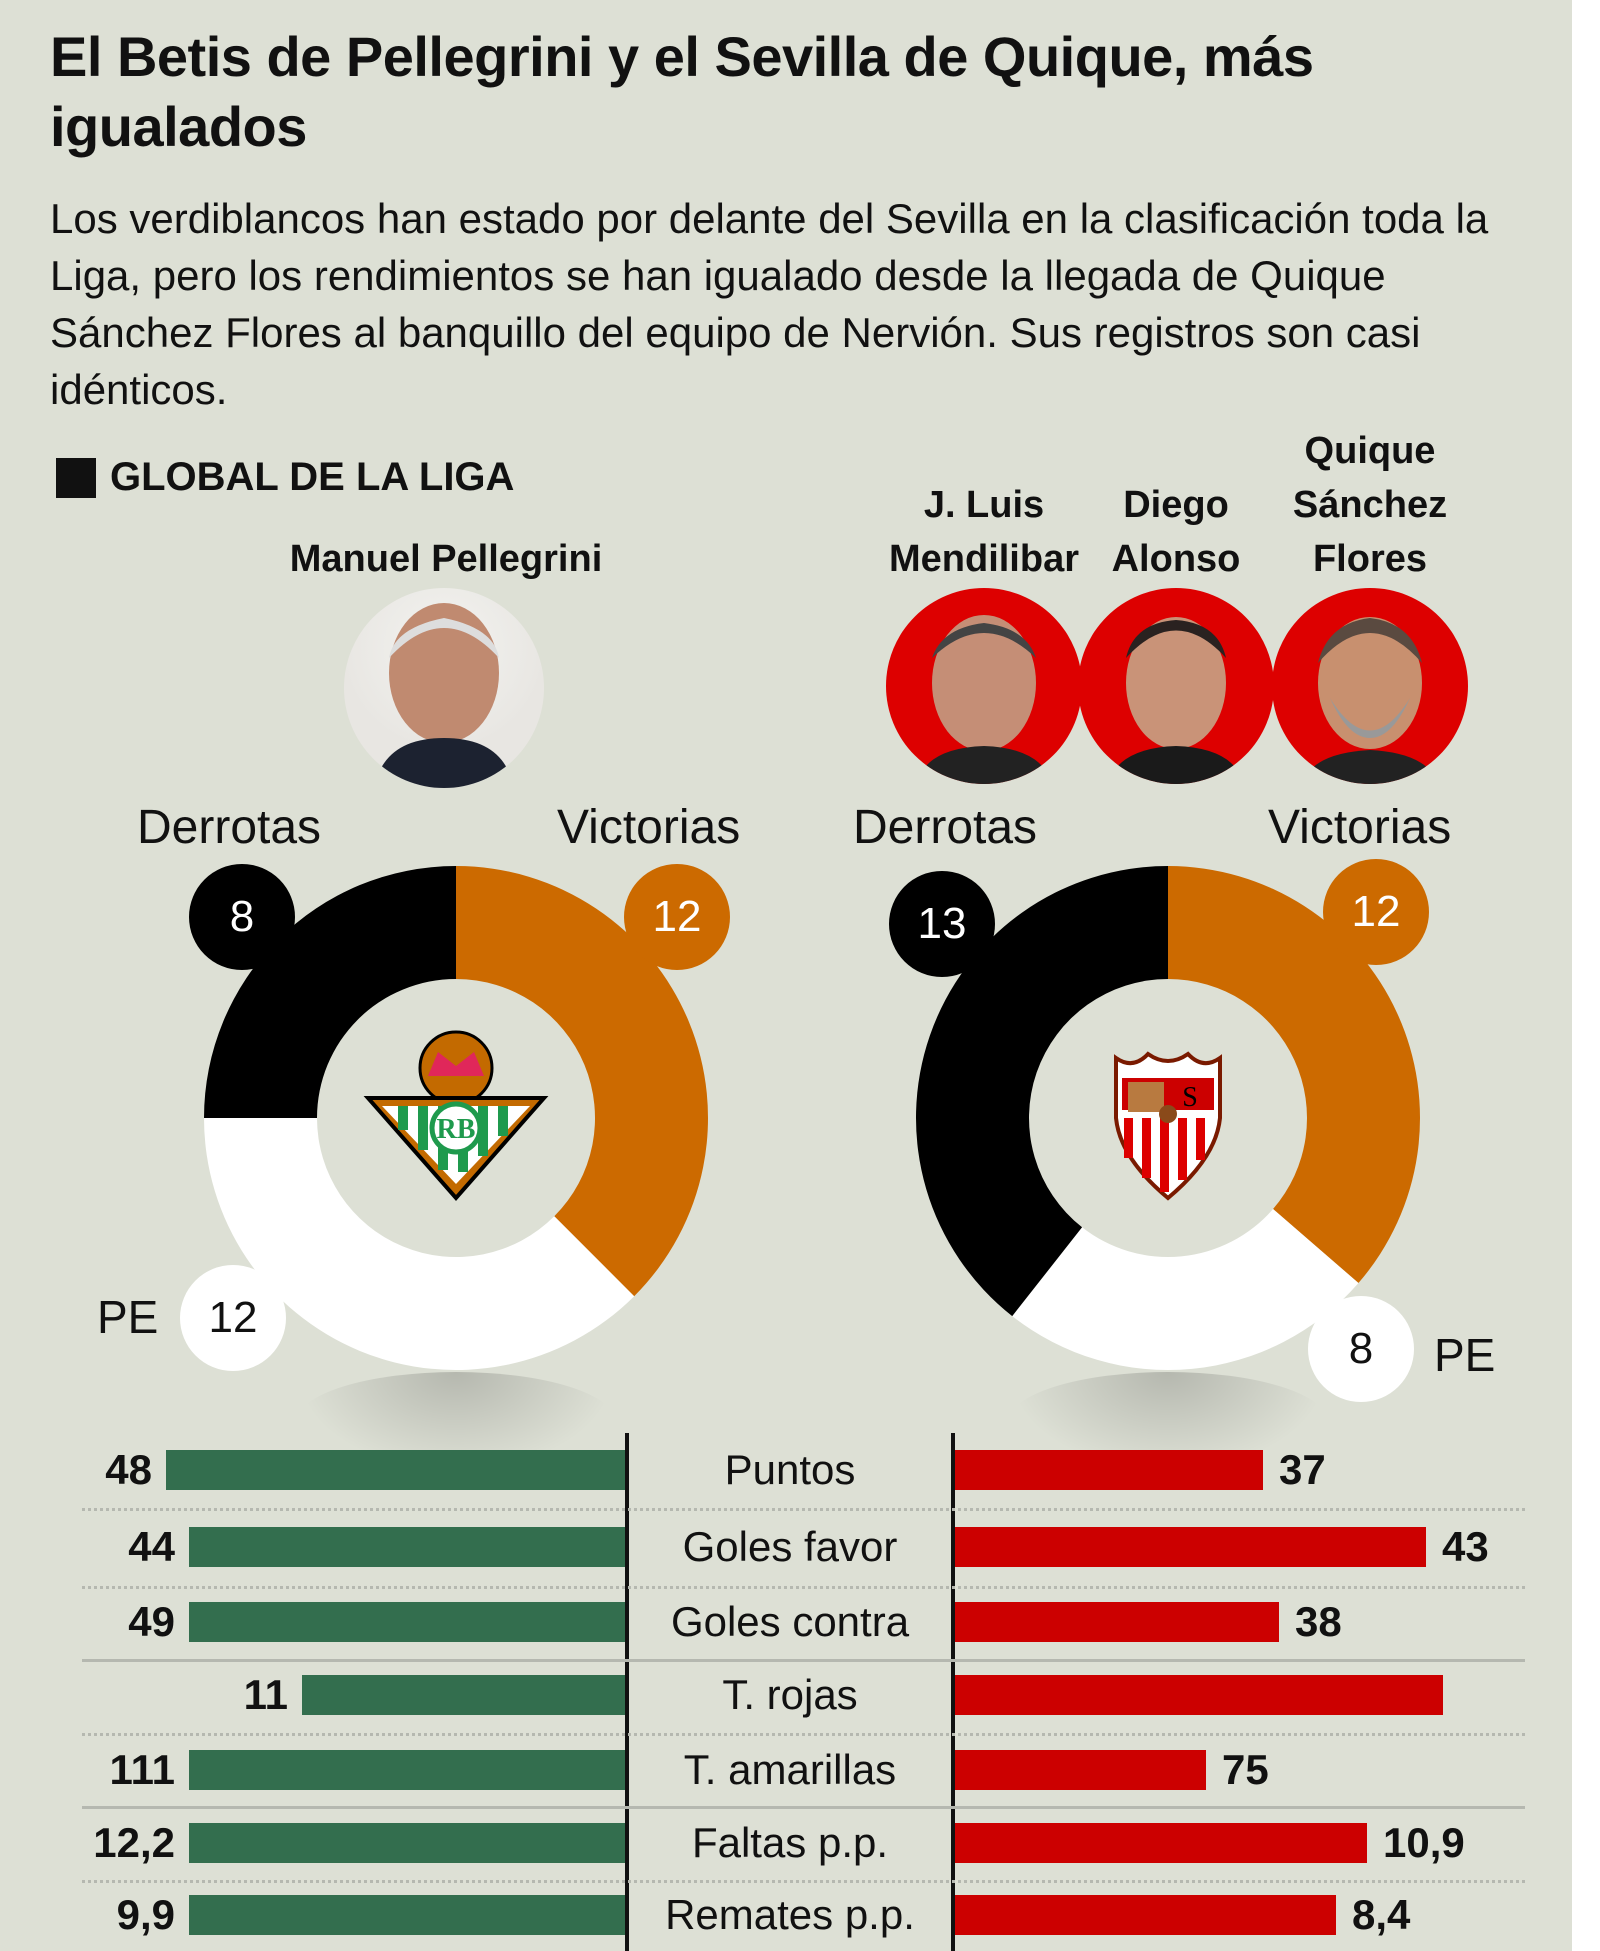 The image size is (1600, 1951). Describe the element at coordinates (444, 688) in the screenshot. I see `photo-pellegrini` at that location.